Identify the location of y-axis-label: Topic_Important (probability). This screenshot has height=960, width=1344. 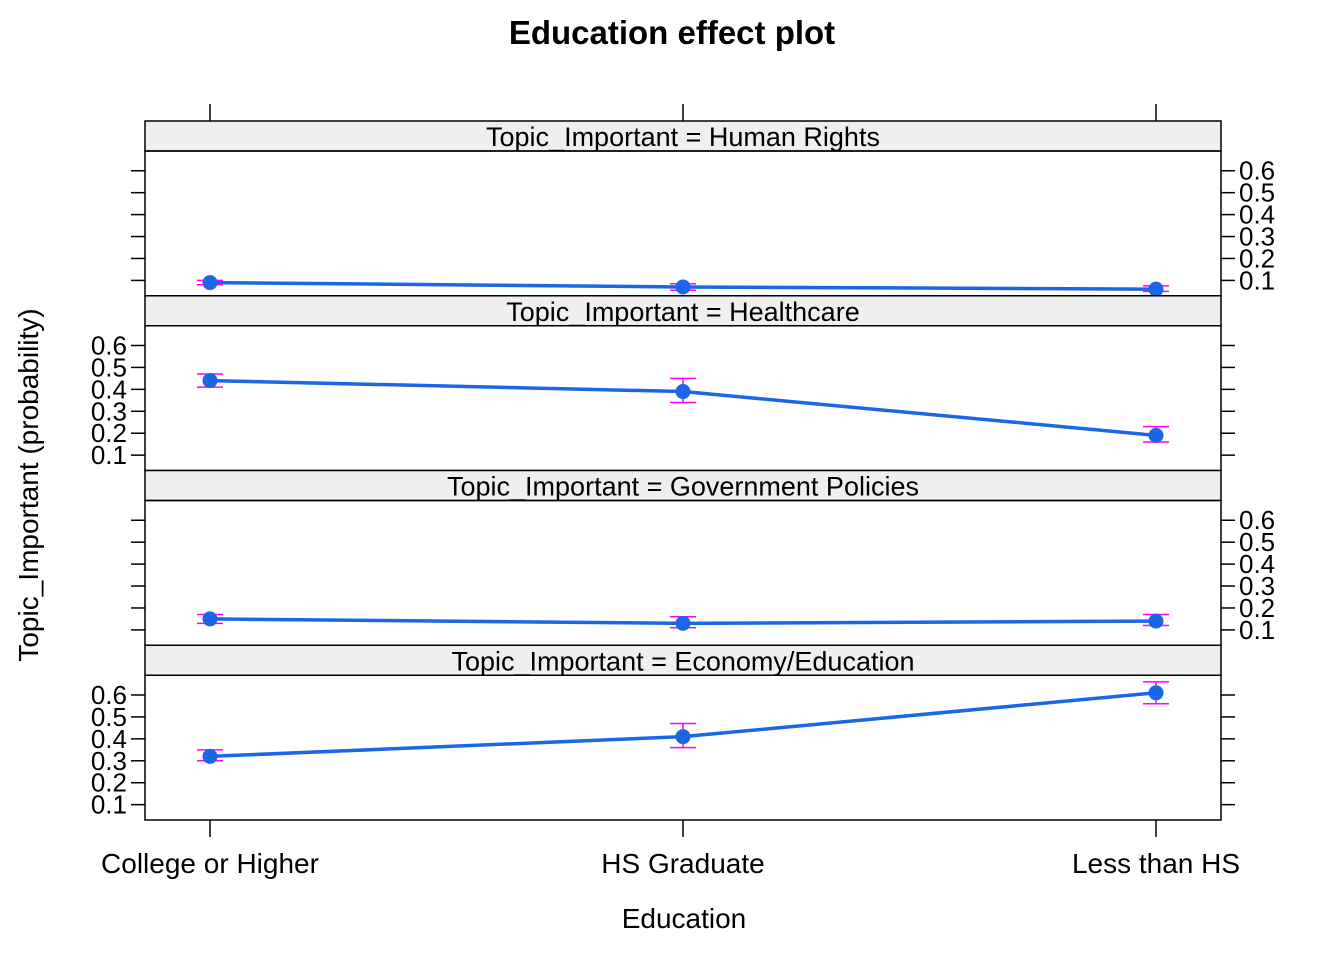
(28, 484).